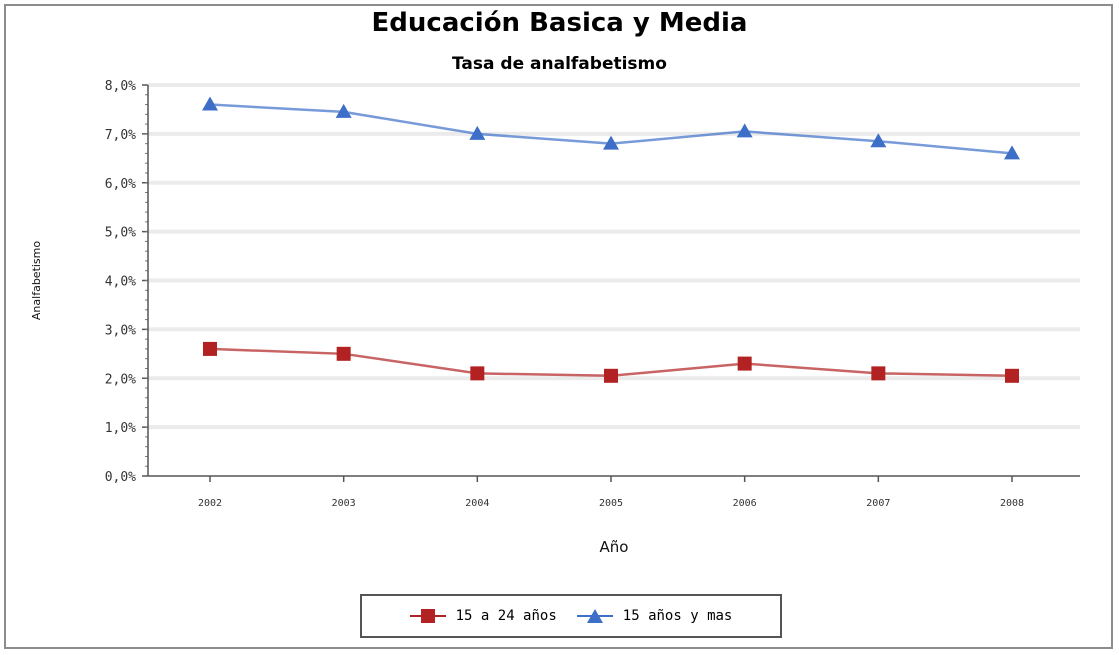 This screenshot has width=1119, height=655. Describe the element at coordinates (120, 86) in the screenshot. I see `y-tick-label: 8,0%` at that location.